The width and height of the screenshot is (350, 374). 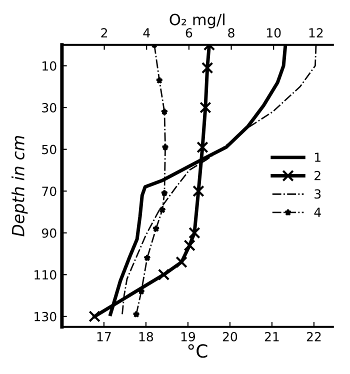 What do you see at coordinates (104, 337) in the screenshot?
I see `x-tick-label: 17` at bounding box center [104, 337].